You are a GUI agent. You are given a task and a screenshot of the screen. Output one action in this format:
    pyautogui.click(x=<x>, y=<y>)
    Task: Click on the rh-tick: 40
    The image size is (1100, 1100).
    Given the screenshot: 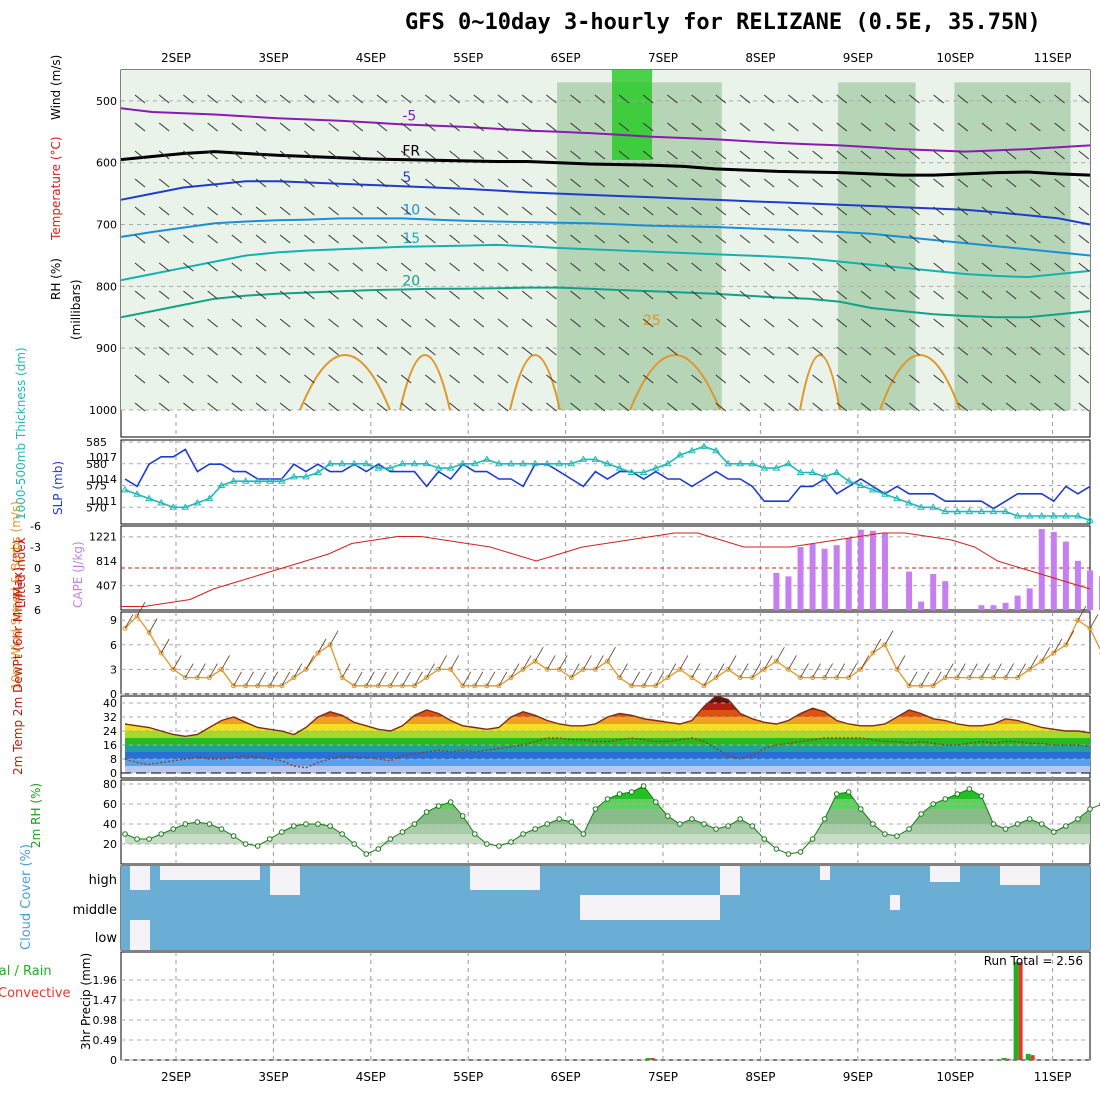 What is the action you would take?
    pyautogui.click(x=110, y=824)
    